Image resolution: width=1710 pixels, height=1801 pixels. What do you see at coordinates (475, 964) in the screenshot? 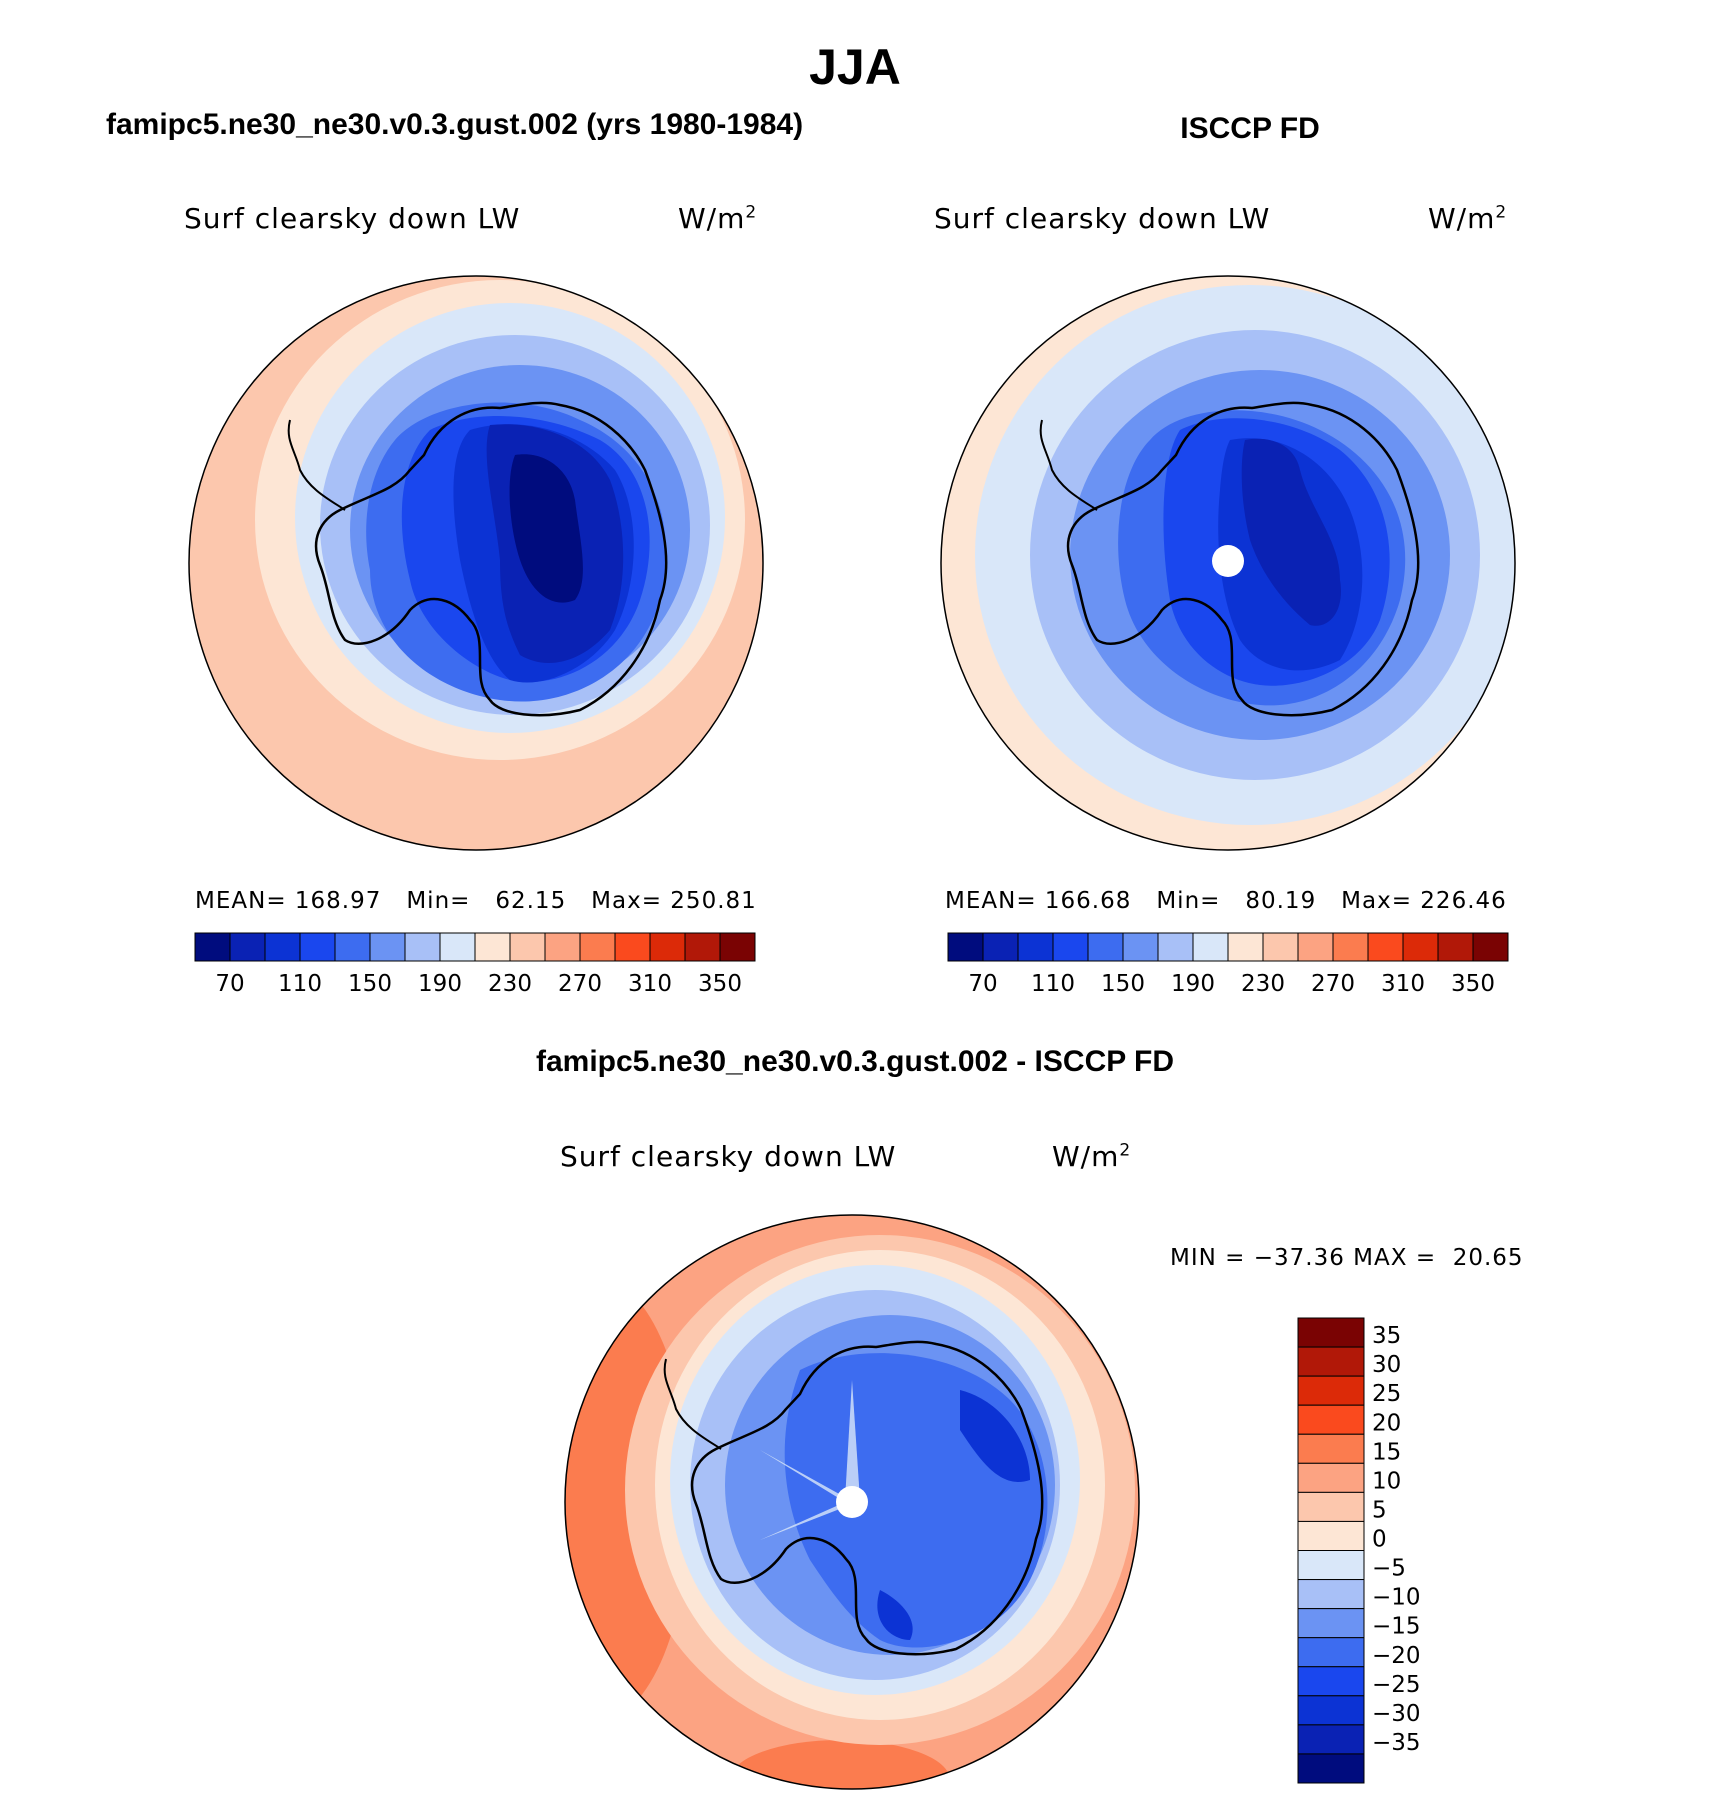
I see `left-colorbar: 70 110 150 190 230 270 310 350` at bounding box center [475, 964].